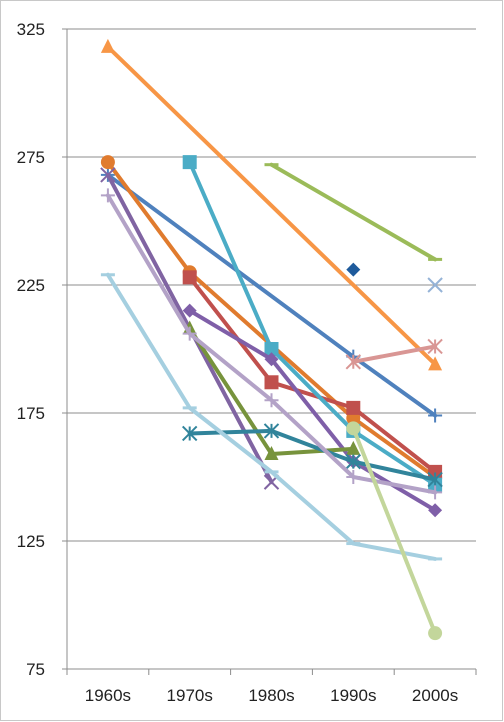 This screenshot has width=504, height=722. What do you see at coordinates (353, 695) in the screenshot?
I see `x-tick-label: 1990s` at bounding box center [353, 695].